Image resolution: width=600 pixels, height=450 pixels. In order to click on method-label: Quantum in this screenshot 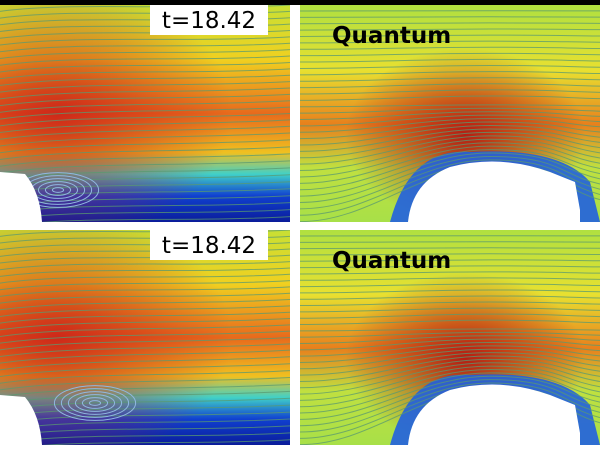, I will do `click(391, 36)`.